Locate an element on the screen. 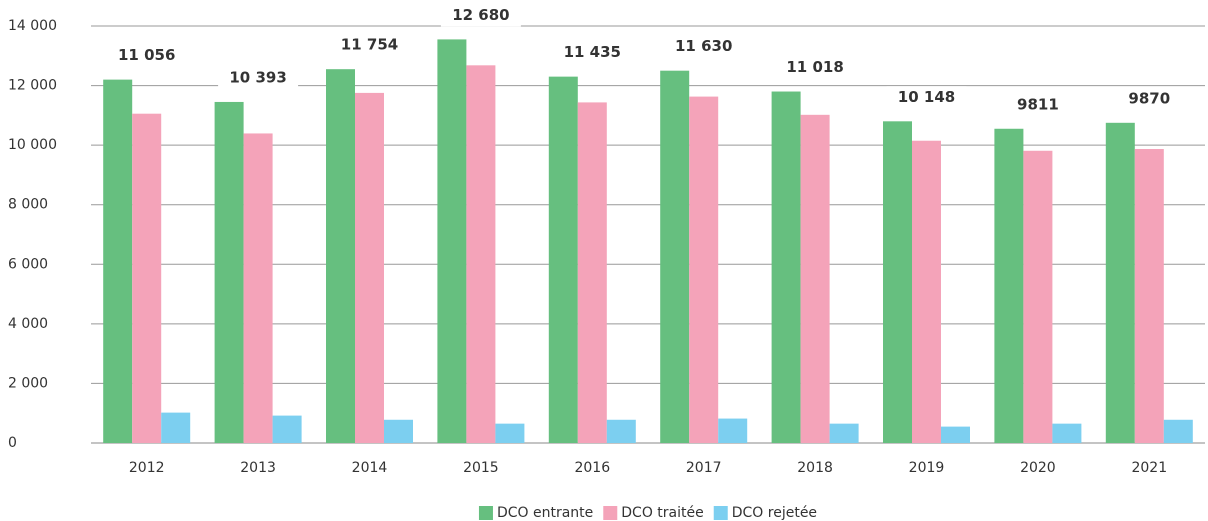 This screenshot has width=1208, height=521. value-label: 10 393 is located at coordinates (257, 77).